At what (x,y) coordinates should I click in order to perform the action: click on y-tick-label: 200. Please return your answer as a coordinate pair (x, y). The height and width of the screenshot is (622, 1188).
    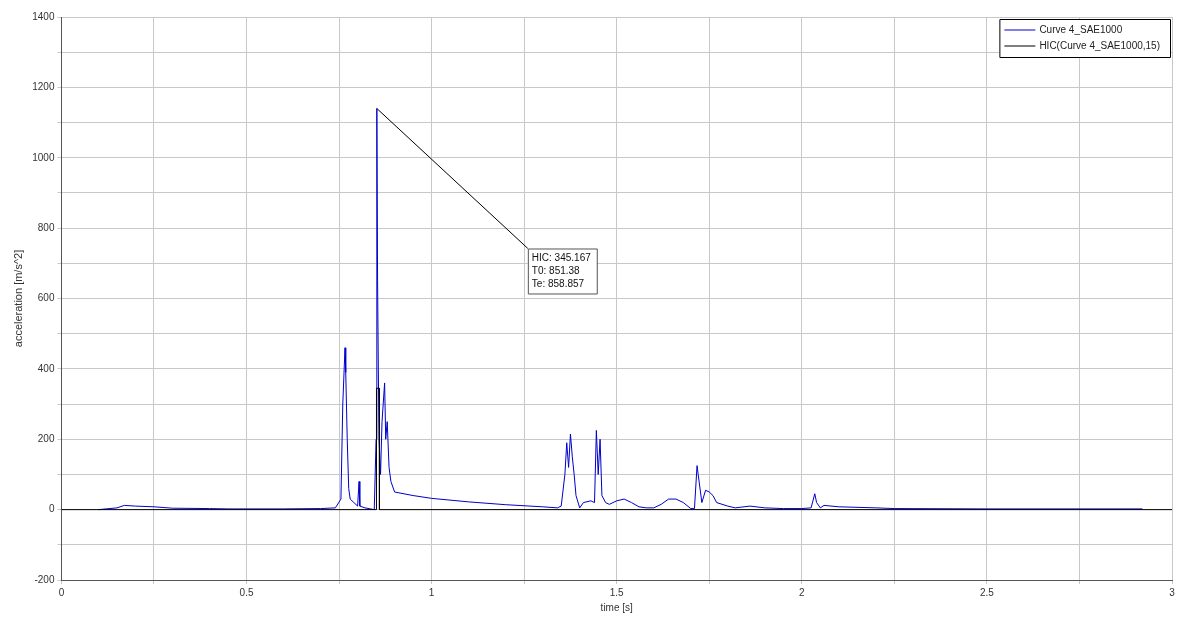
    Looking at the image, I should click on (46, 438).